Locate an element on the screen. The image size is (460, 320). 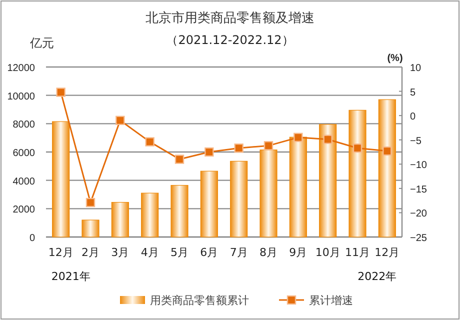
y-tick-label: 4000 is located at coordinates (24, 182).